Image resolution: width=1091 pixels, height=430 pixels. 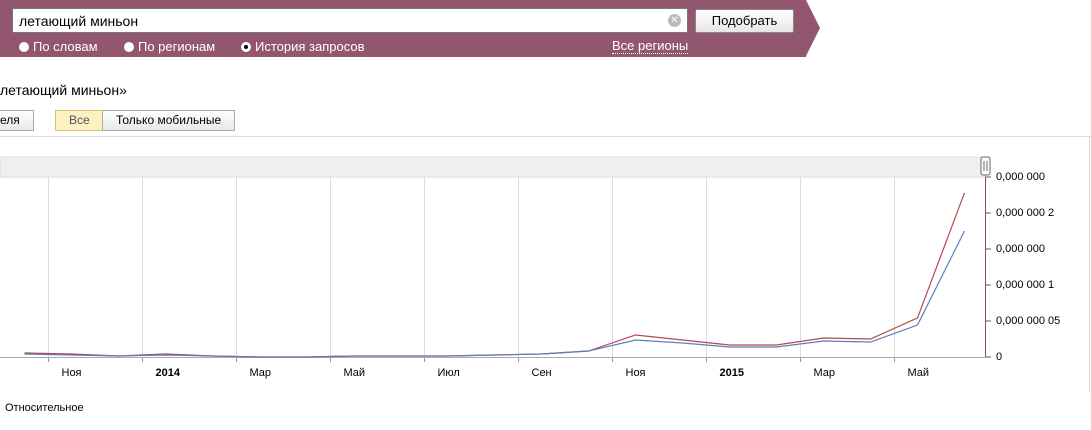 I want to click on y-tick-label: 0,000 000 2, so click(x=1025, y=213).